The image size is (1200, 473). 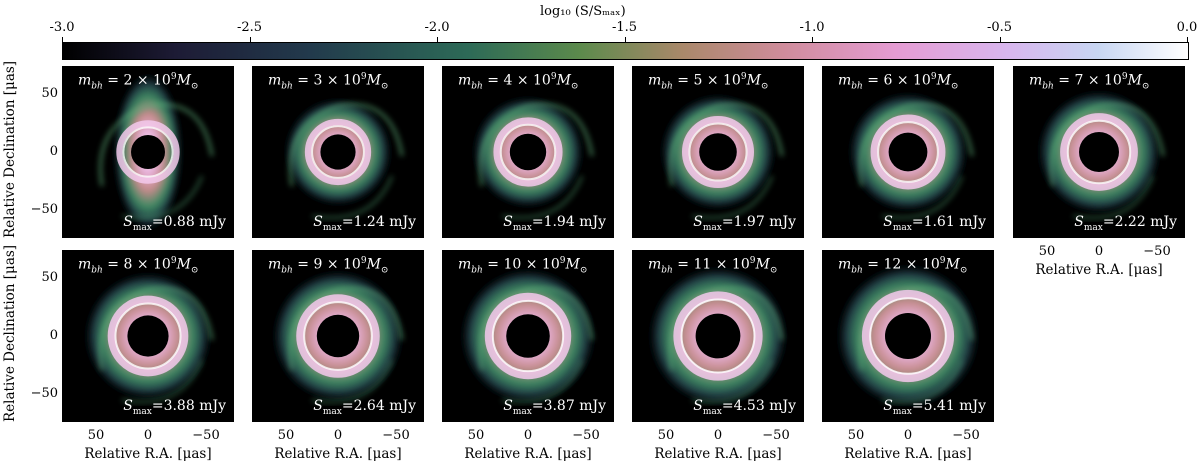 What do you see at coordinates (10, 333) in the screenshot?
I see `y-axis-label-row2: Relative Declination [μas]` at bounding box center [10, 333].